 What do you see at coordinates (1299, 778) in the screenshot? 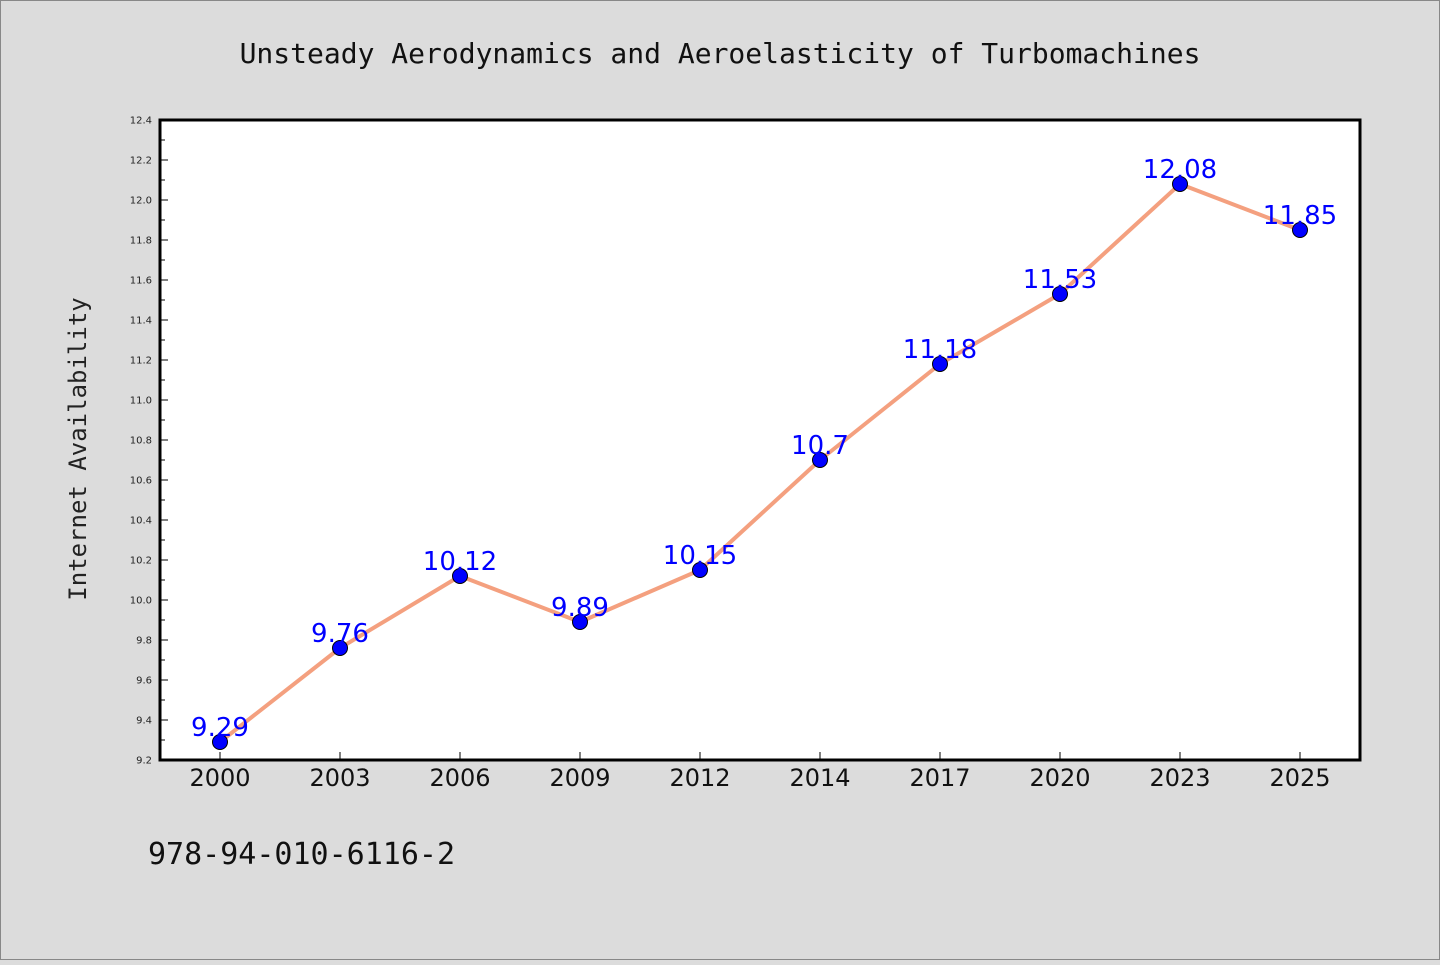
I see `x-tick-label: 2025` at bounding box center [1299, 778].